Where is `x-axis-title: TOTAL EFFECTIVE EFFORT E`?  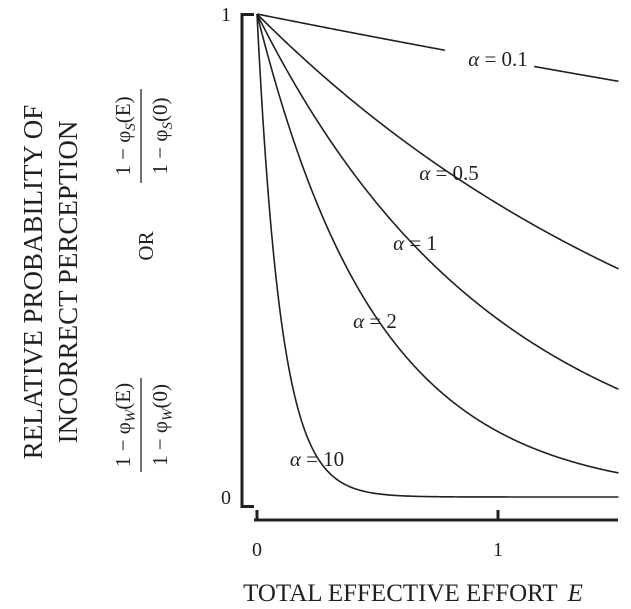
x-axis-title: TOTAL EFFECTIVE EFFORT E is located at coordinates (413, 593).